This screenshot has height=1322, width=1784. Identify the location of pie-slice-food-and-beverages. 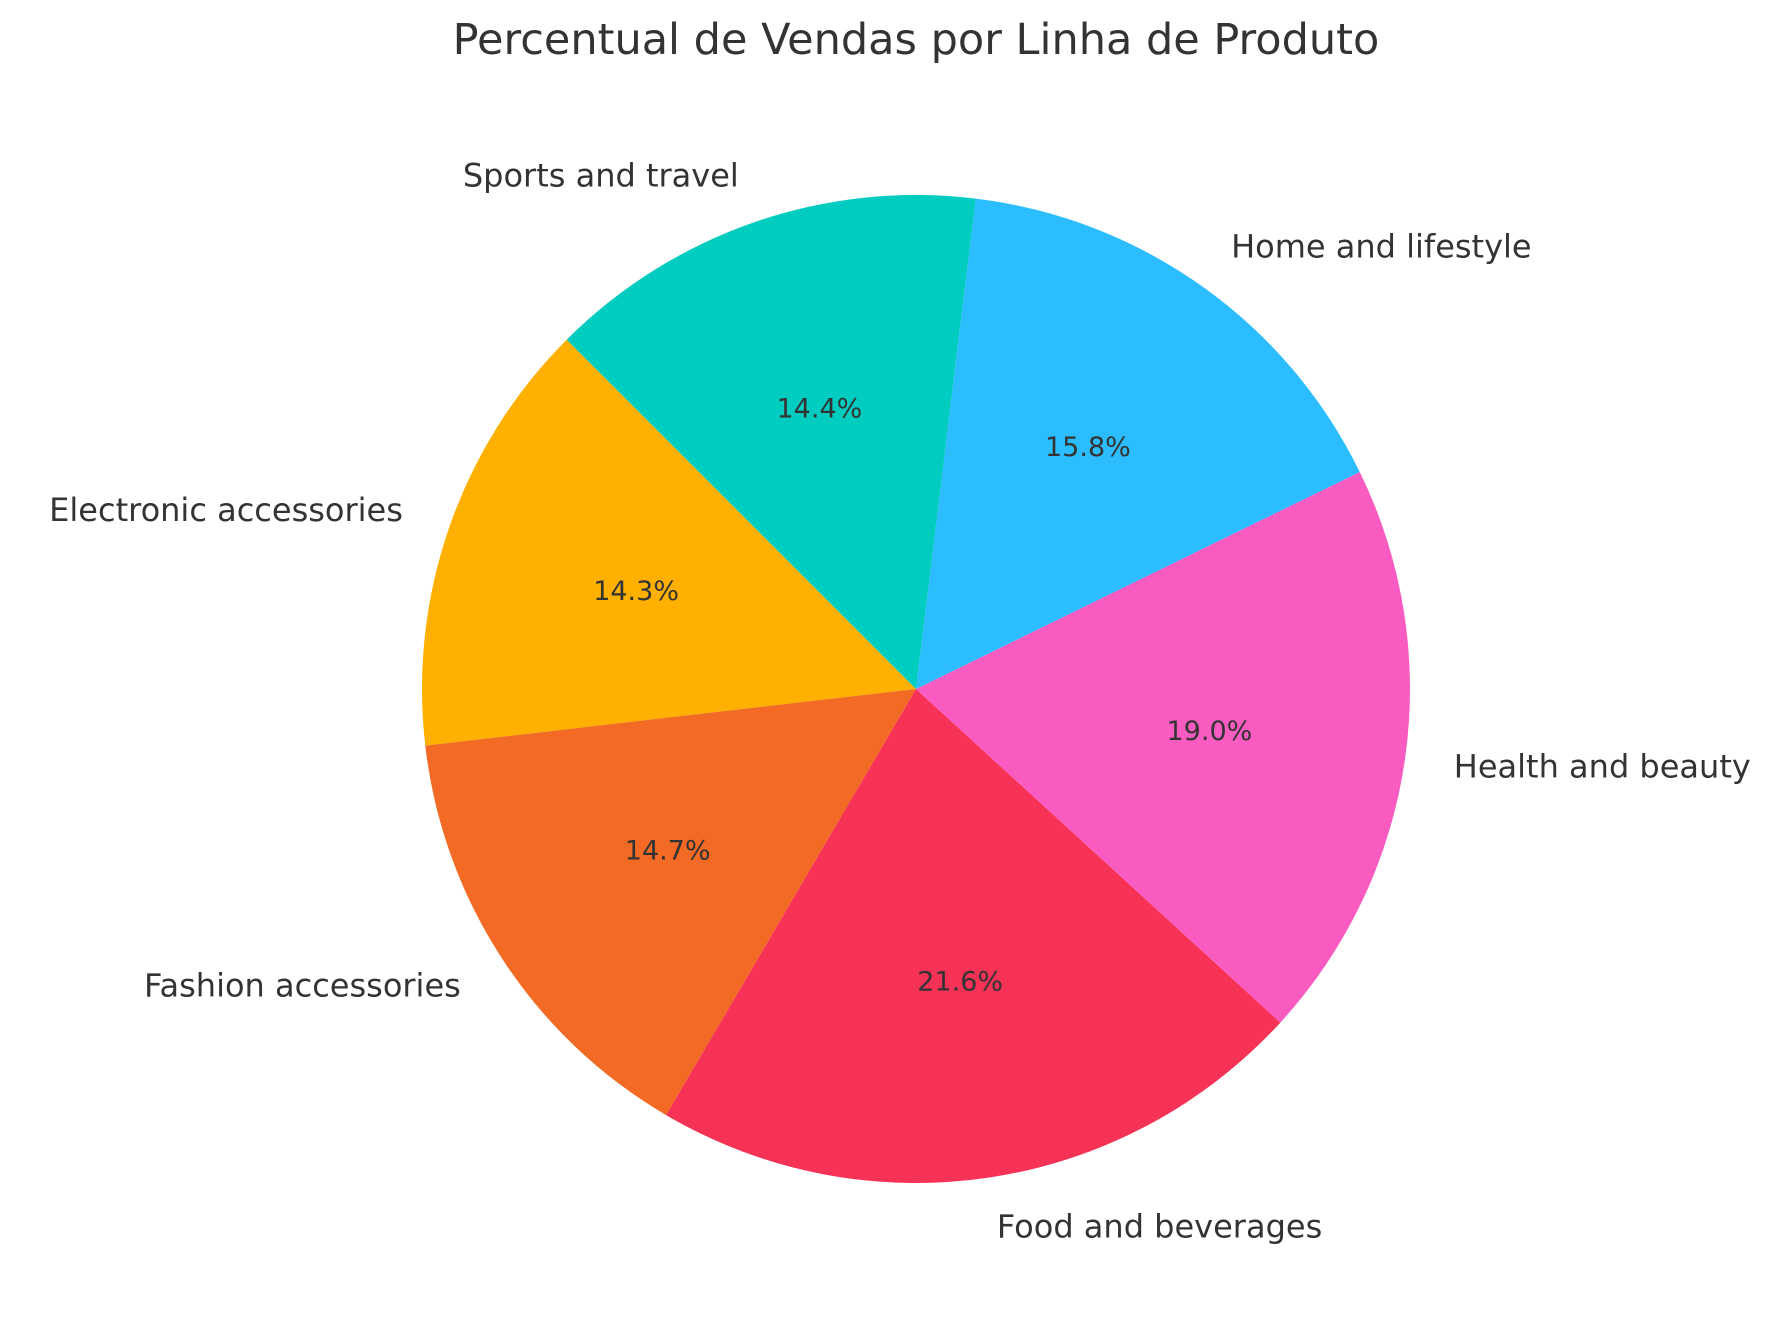
(973, 936).